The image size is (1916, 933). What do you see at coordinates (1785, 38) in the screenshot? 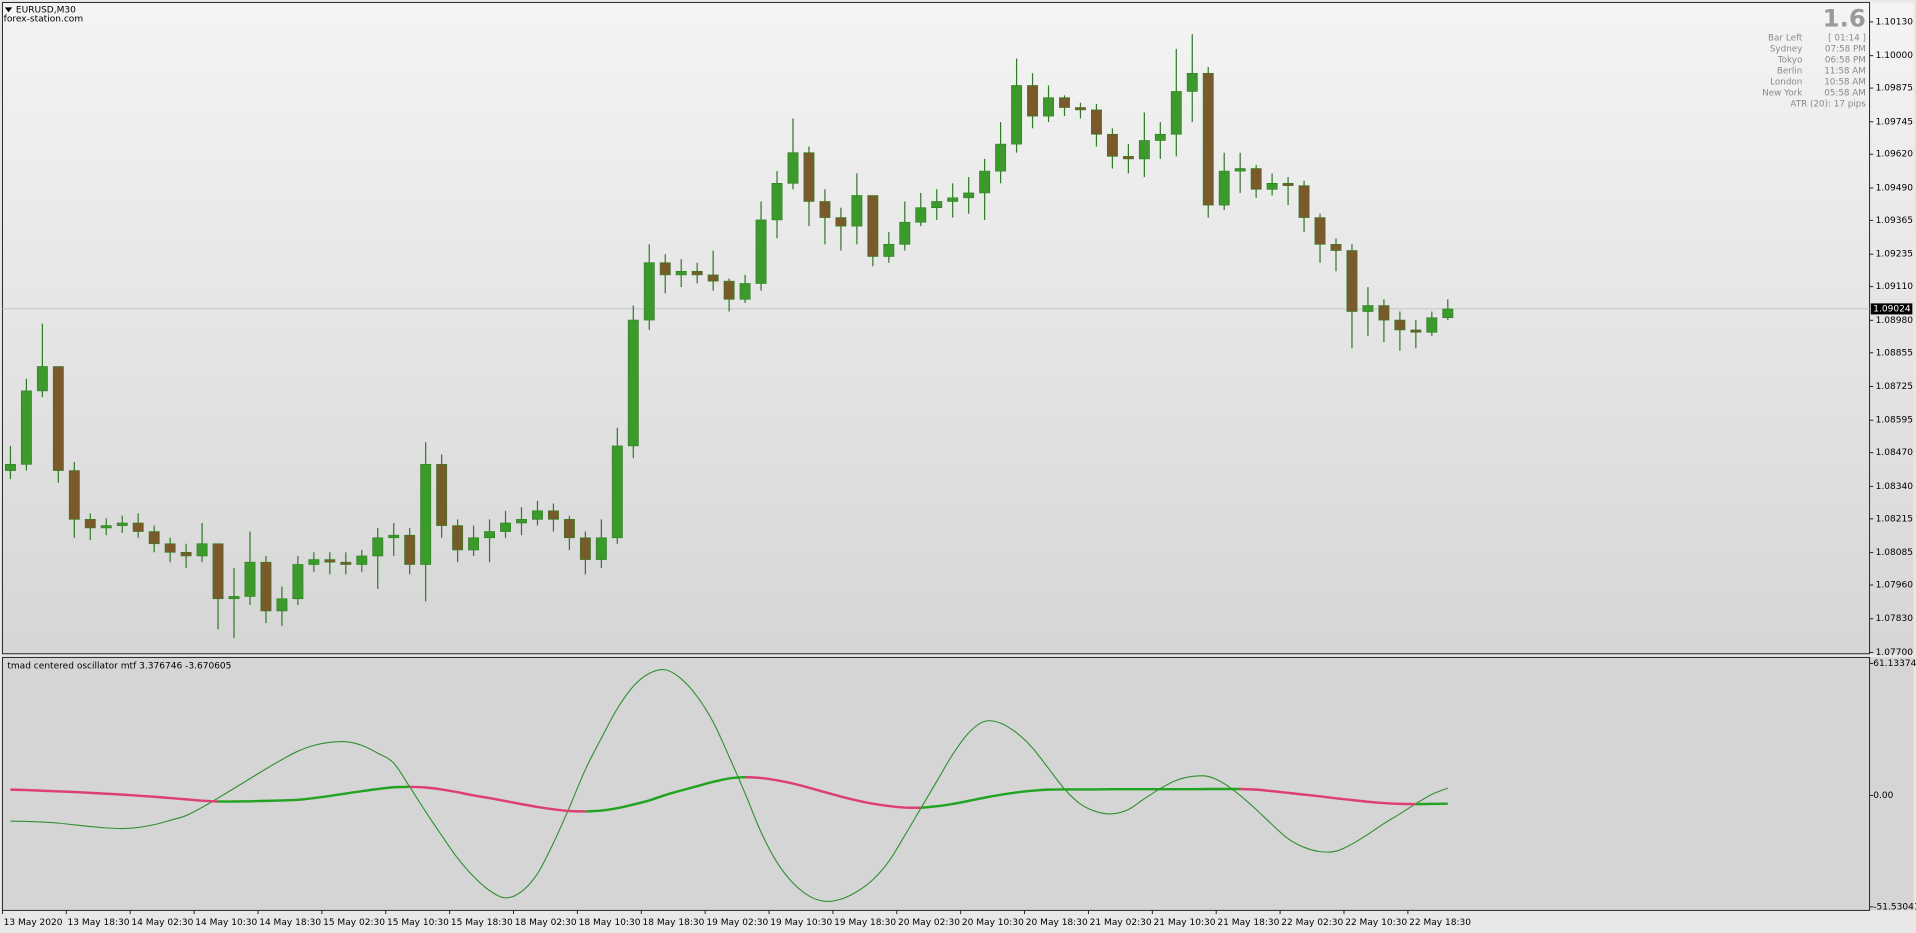
I see `info-label: Bar Left` at bounding box center [1785, 38].